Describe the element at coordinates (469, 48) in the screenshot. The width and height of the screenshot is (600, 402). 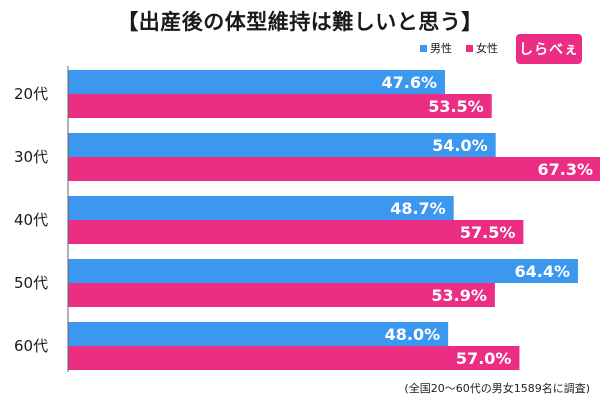
I see `legend-swatch-female` at that location.